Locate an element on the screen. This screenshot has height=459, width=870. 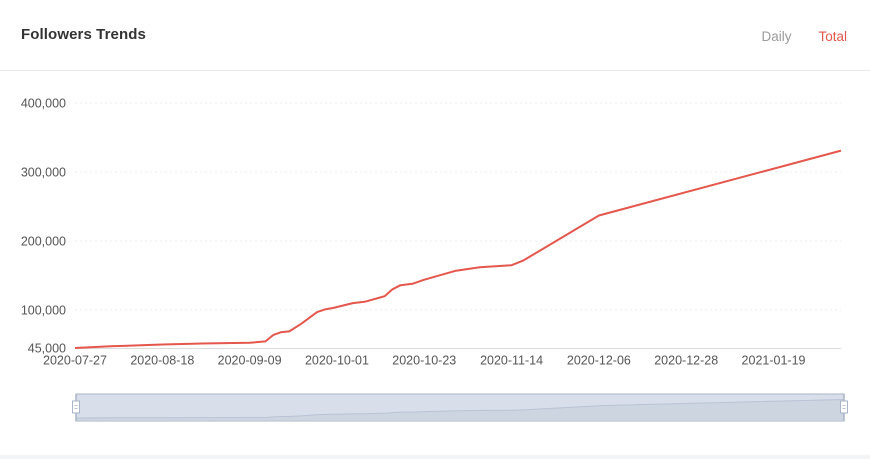
zoom-handle-right is located at coordinates (844, 407).